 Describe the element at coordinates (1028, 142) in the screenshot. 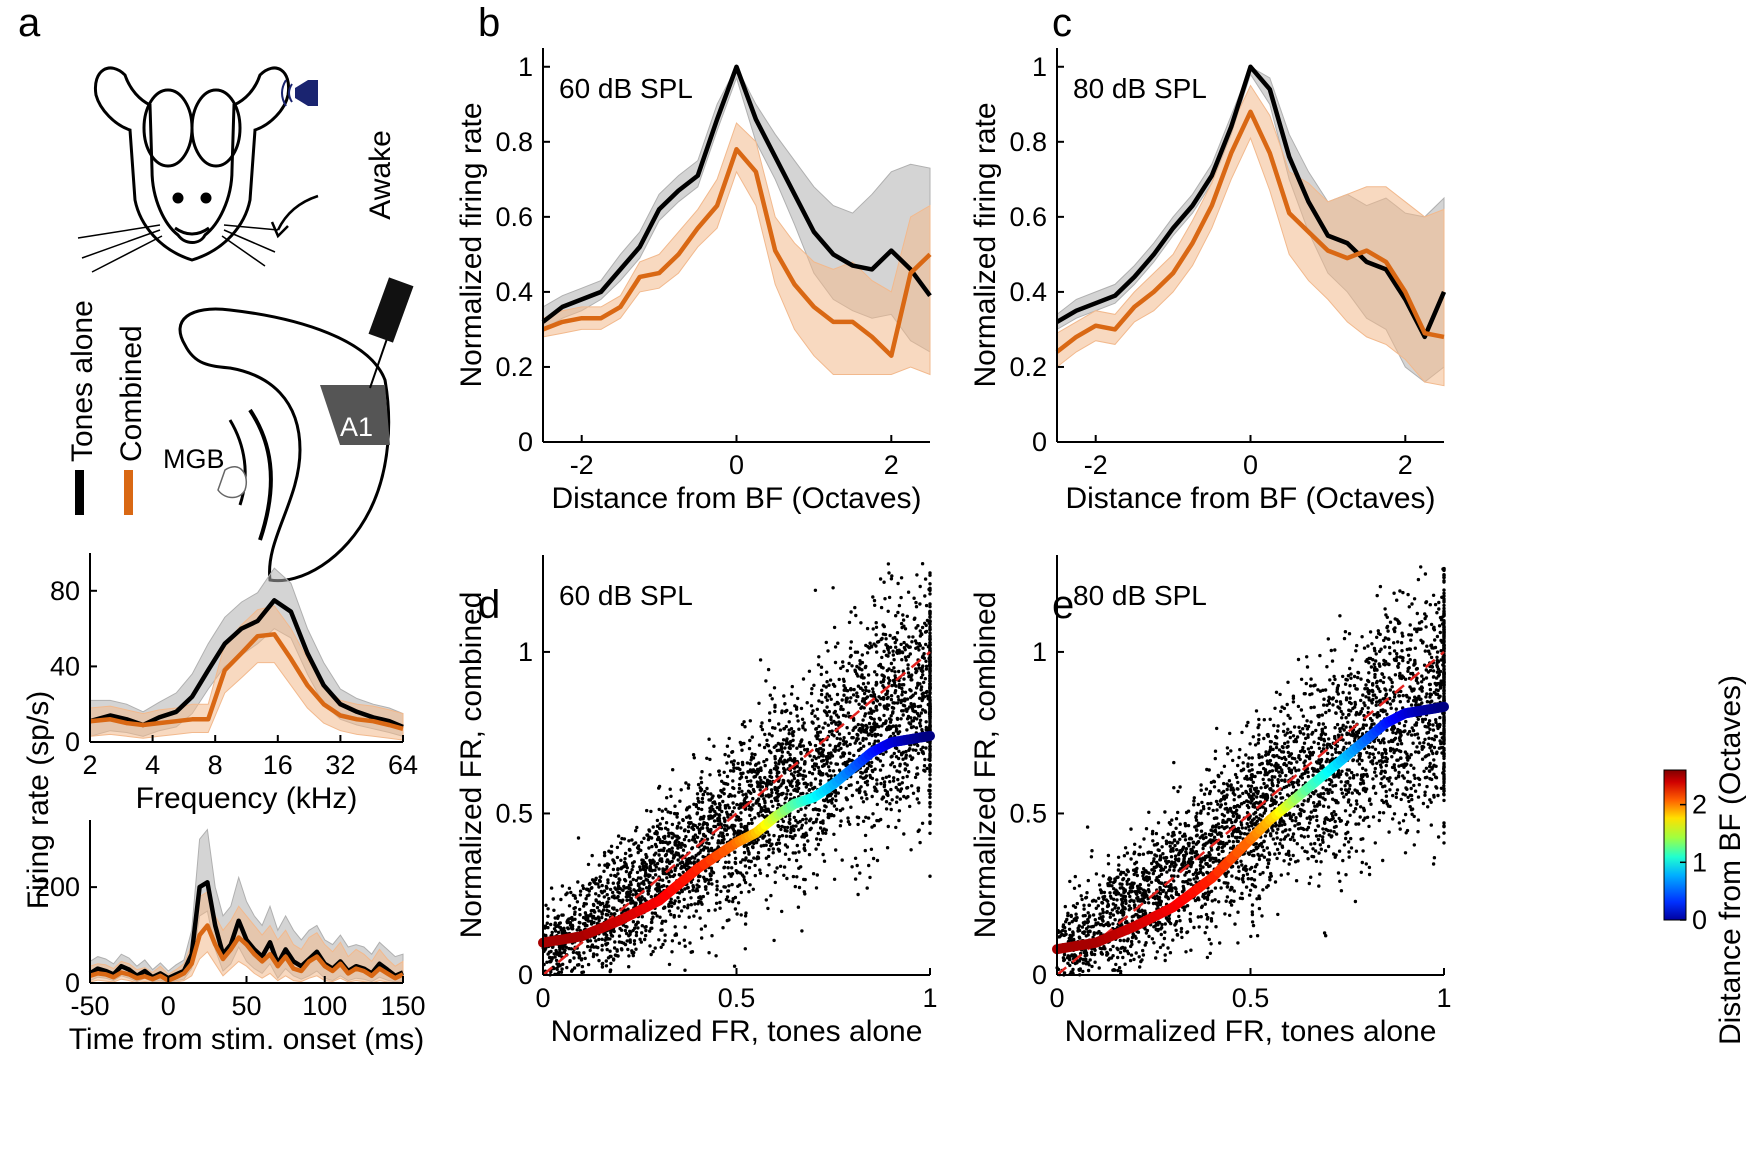

I see `y-tick-label: 0.8` at that location.